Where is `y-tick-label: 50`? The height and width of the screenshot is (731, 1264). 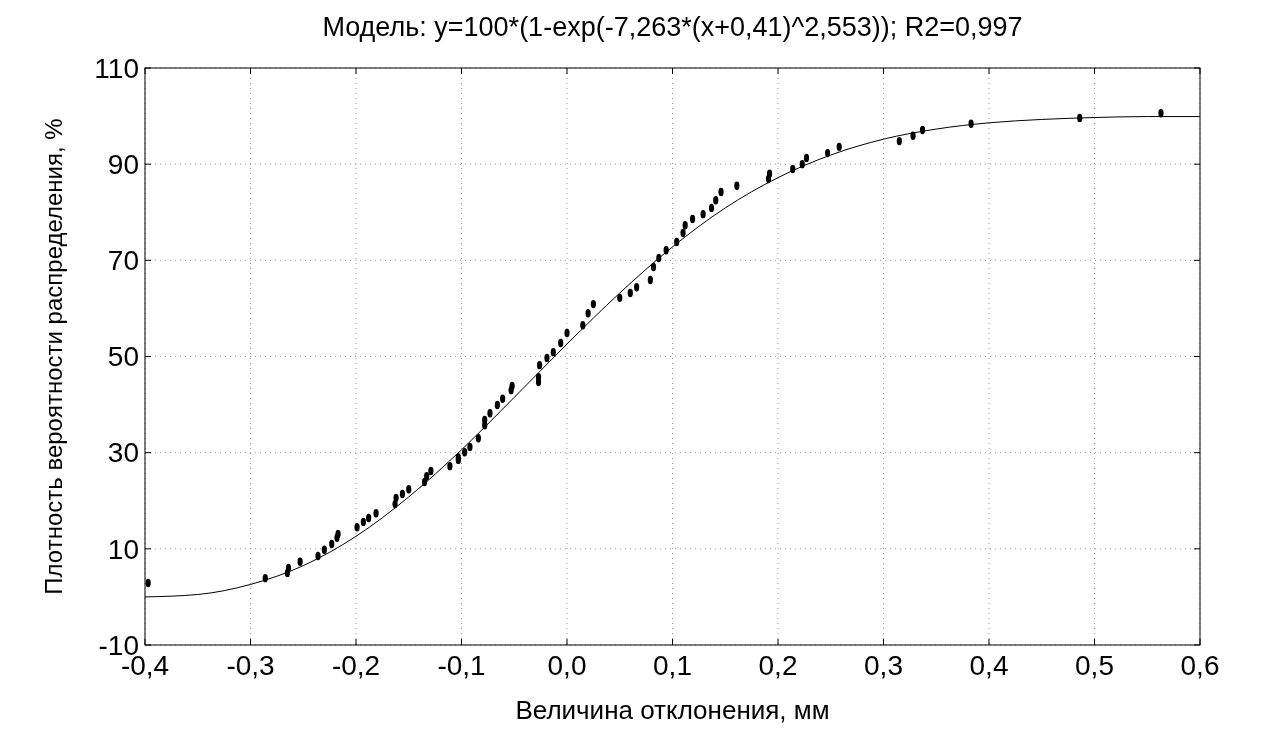 y-tick-label: 50 is located at coordinates (123, 357).